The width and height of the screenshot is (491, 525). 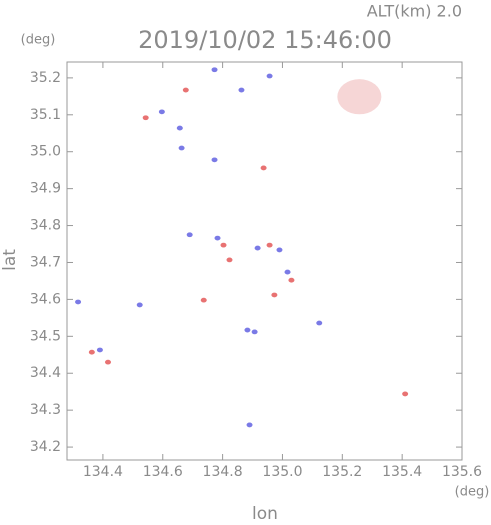 I want to click on y-tick-label: 34.8, so click(x=45, y=226).